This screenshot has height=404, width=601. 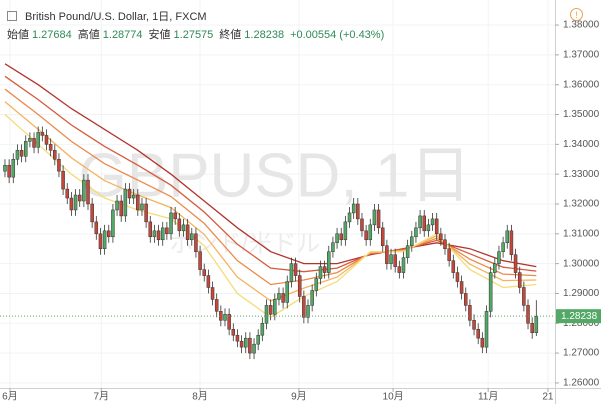 I want to click on y-tick-label: 1.31000, so click(x=581, y=233).